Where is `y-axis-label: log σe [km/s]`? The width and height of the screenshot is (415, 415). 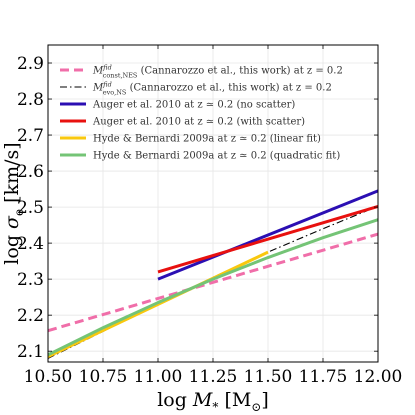 y-axis-label: log σe [km/s] is located at coordinates (14, 203).